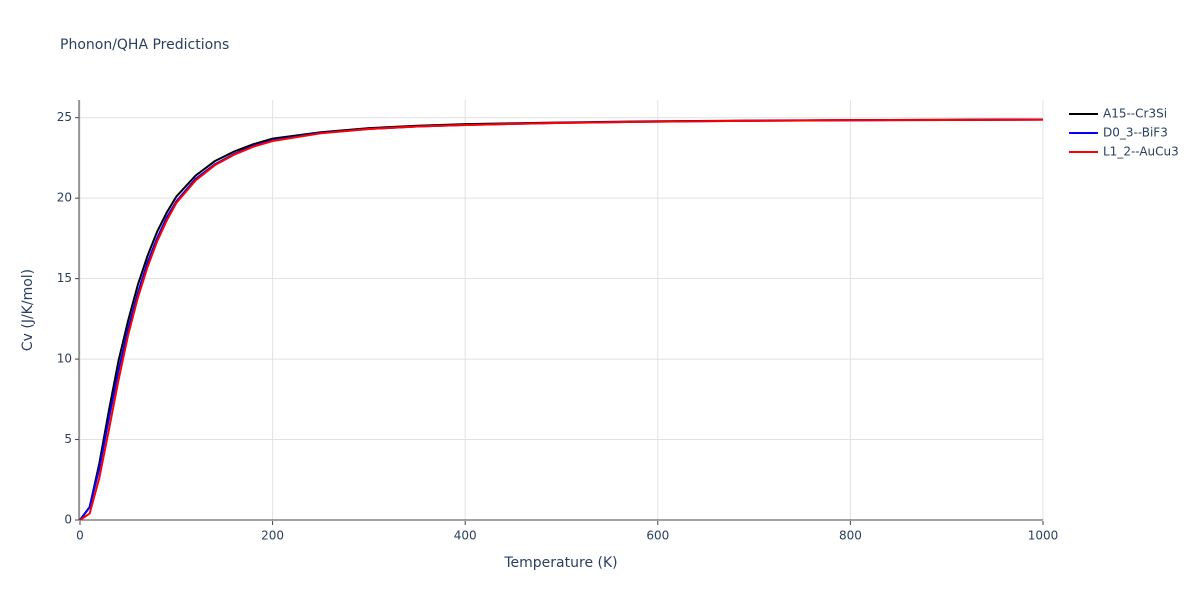 Image resolution: width=1200 pixels, height=600 pixels. I want to click on legend: A15--Cr3Si D0_3--BiF3 L1_2--AuCu3, so click(1124, 133).